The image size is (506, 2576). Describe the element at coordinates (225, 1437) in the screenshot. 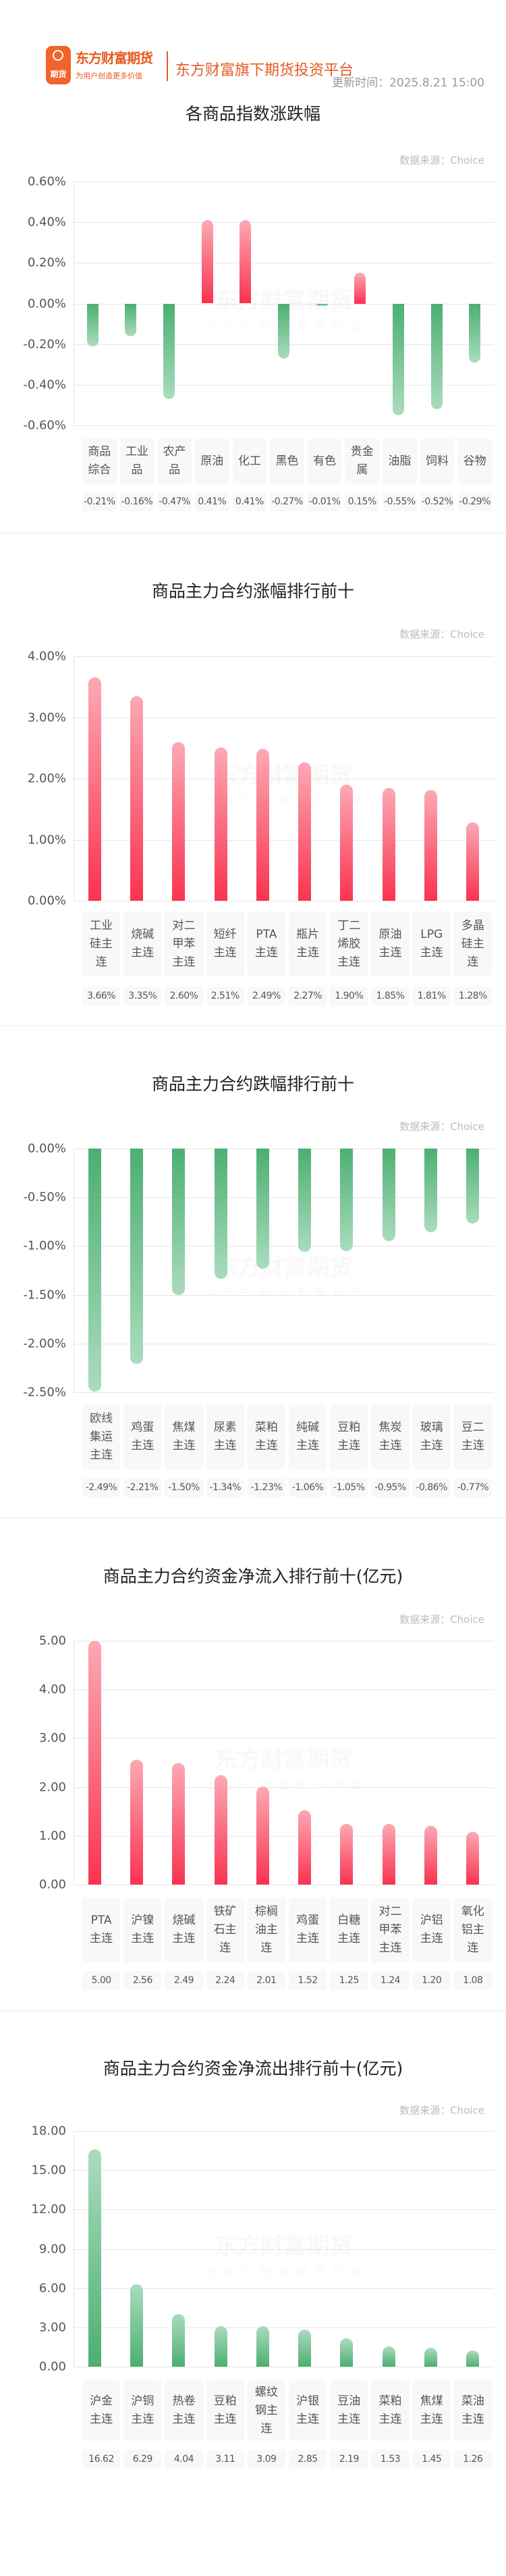

I see `category-label: 尿素主连` at that location.